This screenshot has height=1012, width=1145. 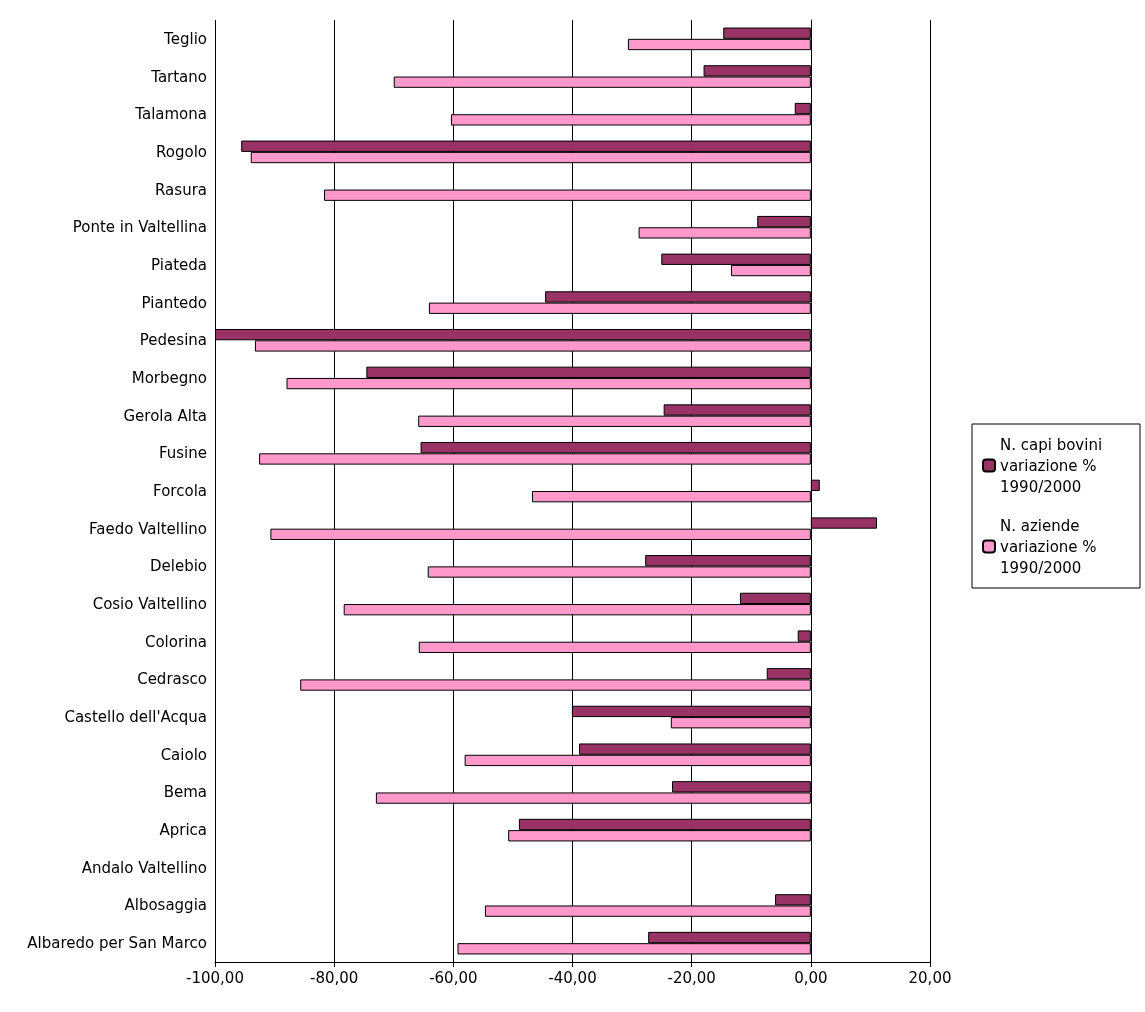 What do you see at coordinates (215, 977) in the screenshot?
I see `x-tick-label: -100,00` at bounding box center [215, 977].